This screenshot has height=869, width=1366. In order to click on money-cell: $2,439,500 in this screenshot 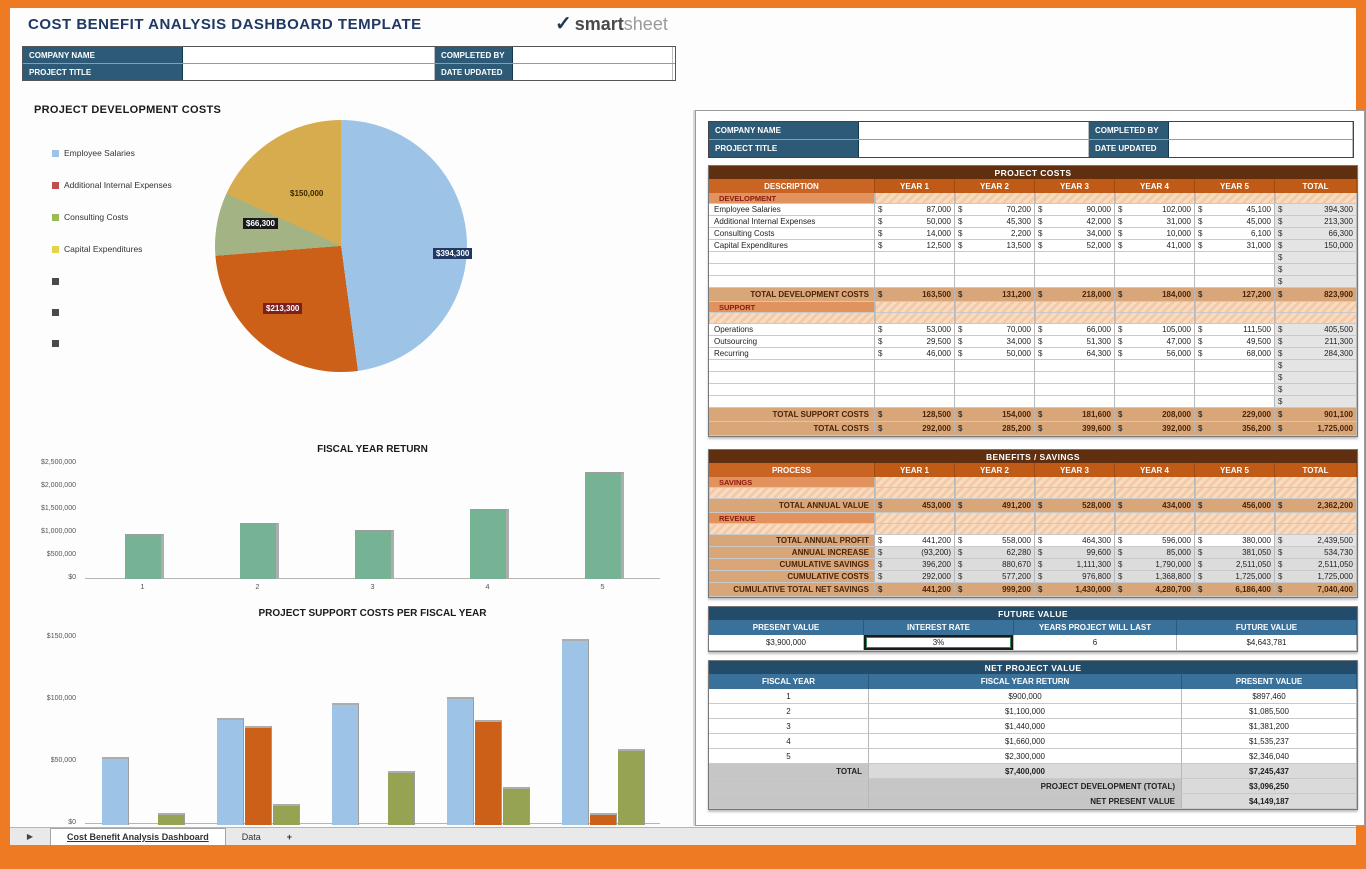, I will do `click(1316, 541)`.